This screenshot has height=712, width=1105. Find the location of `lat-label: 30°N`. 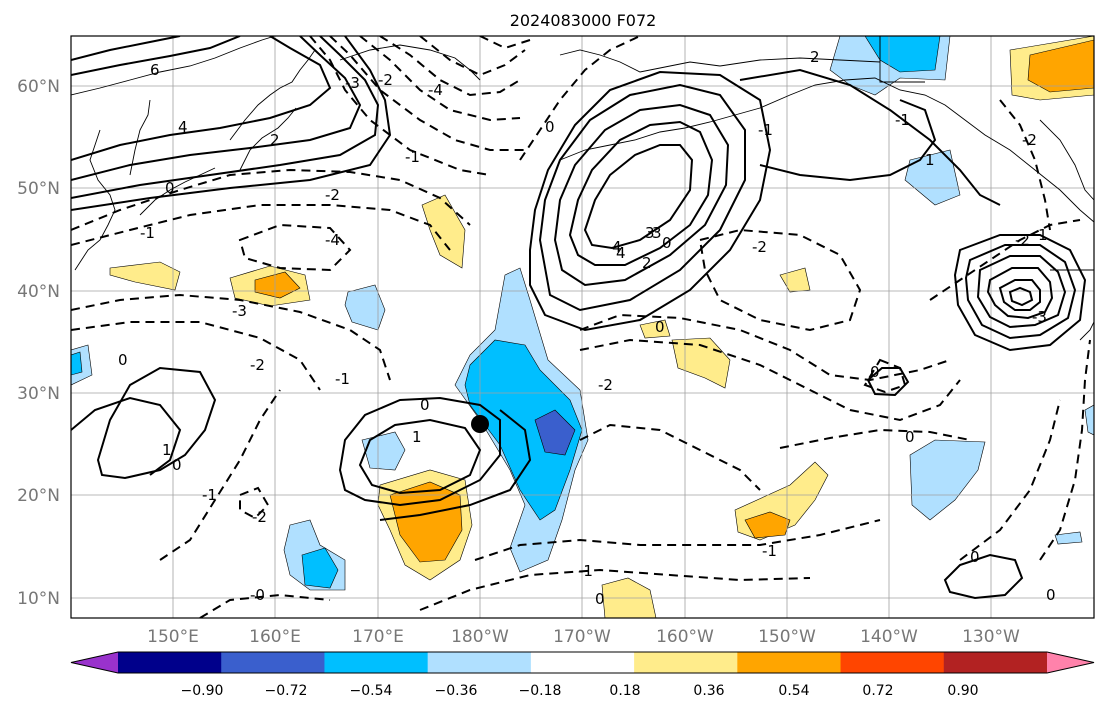

lat-label: 30°N is located at coordinates (38, 394).